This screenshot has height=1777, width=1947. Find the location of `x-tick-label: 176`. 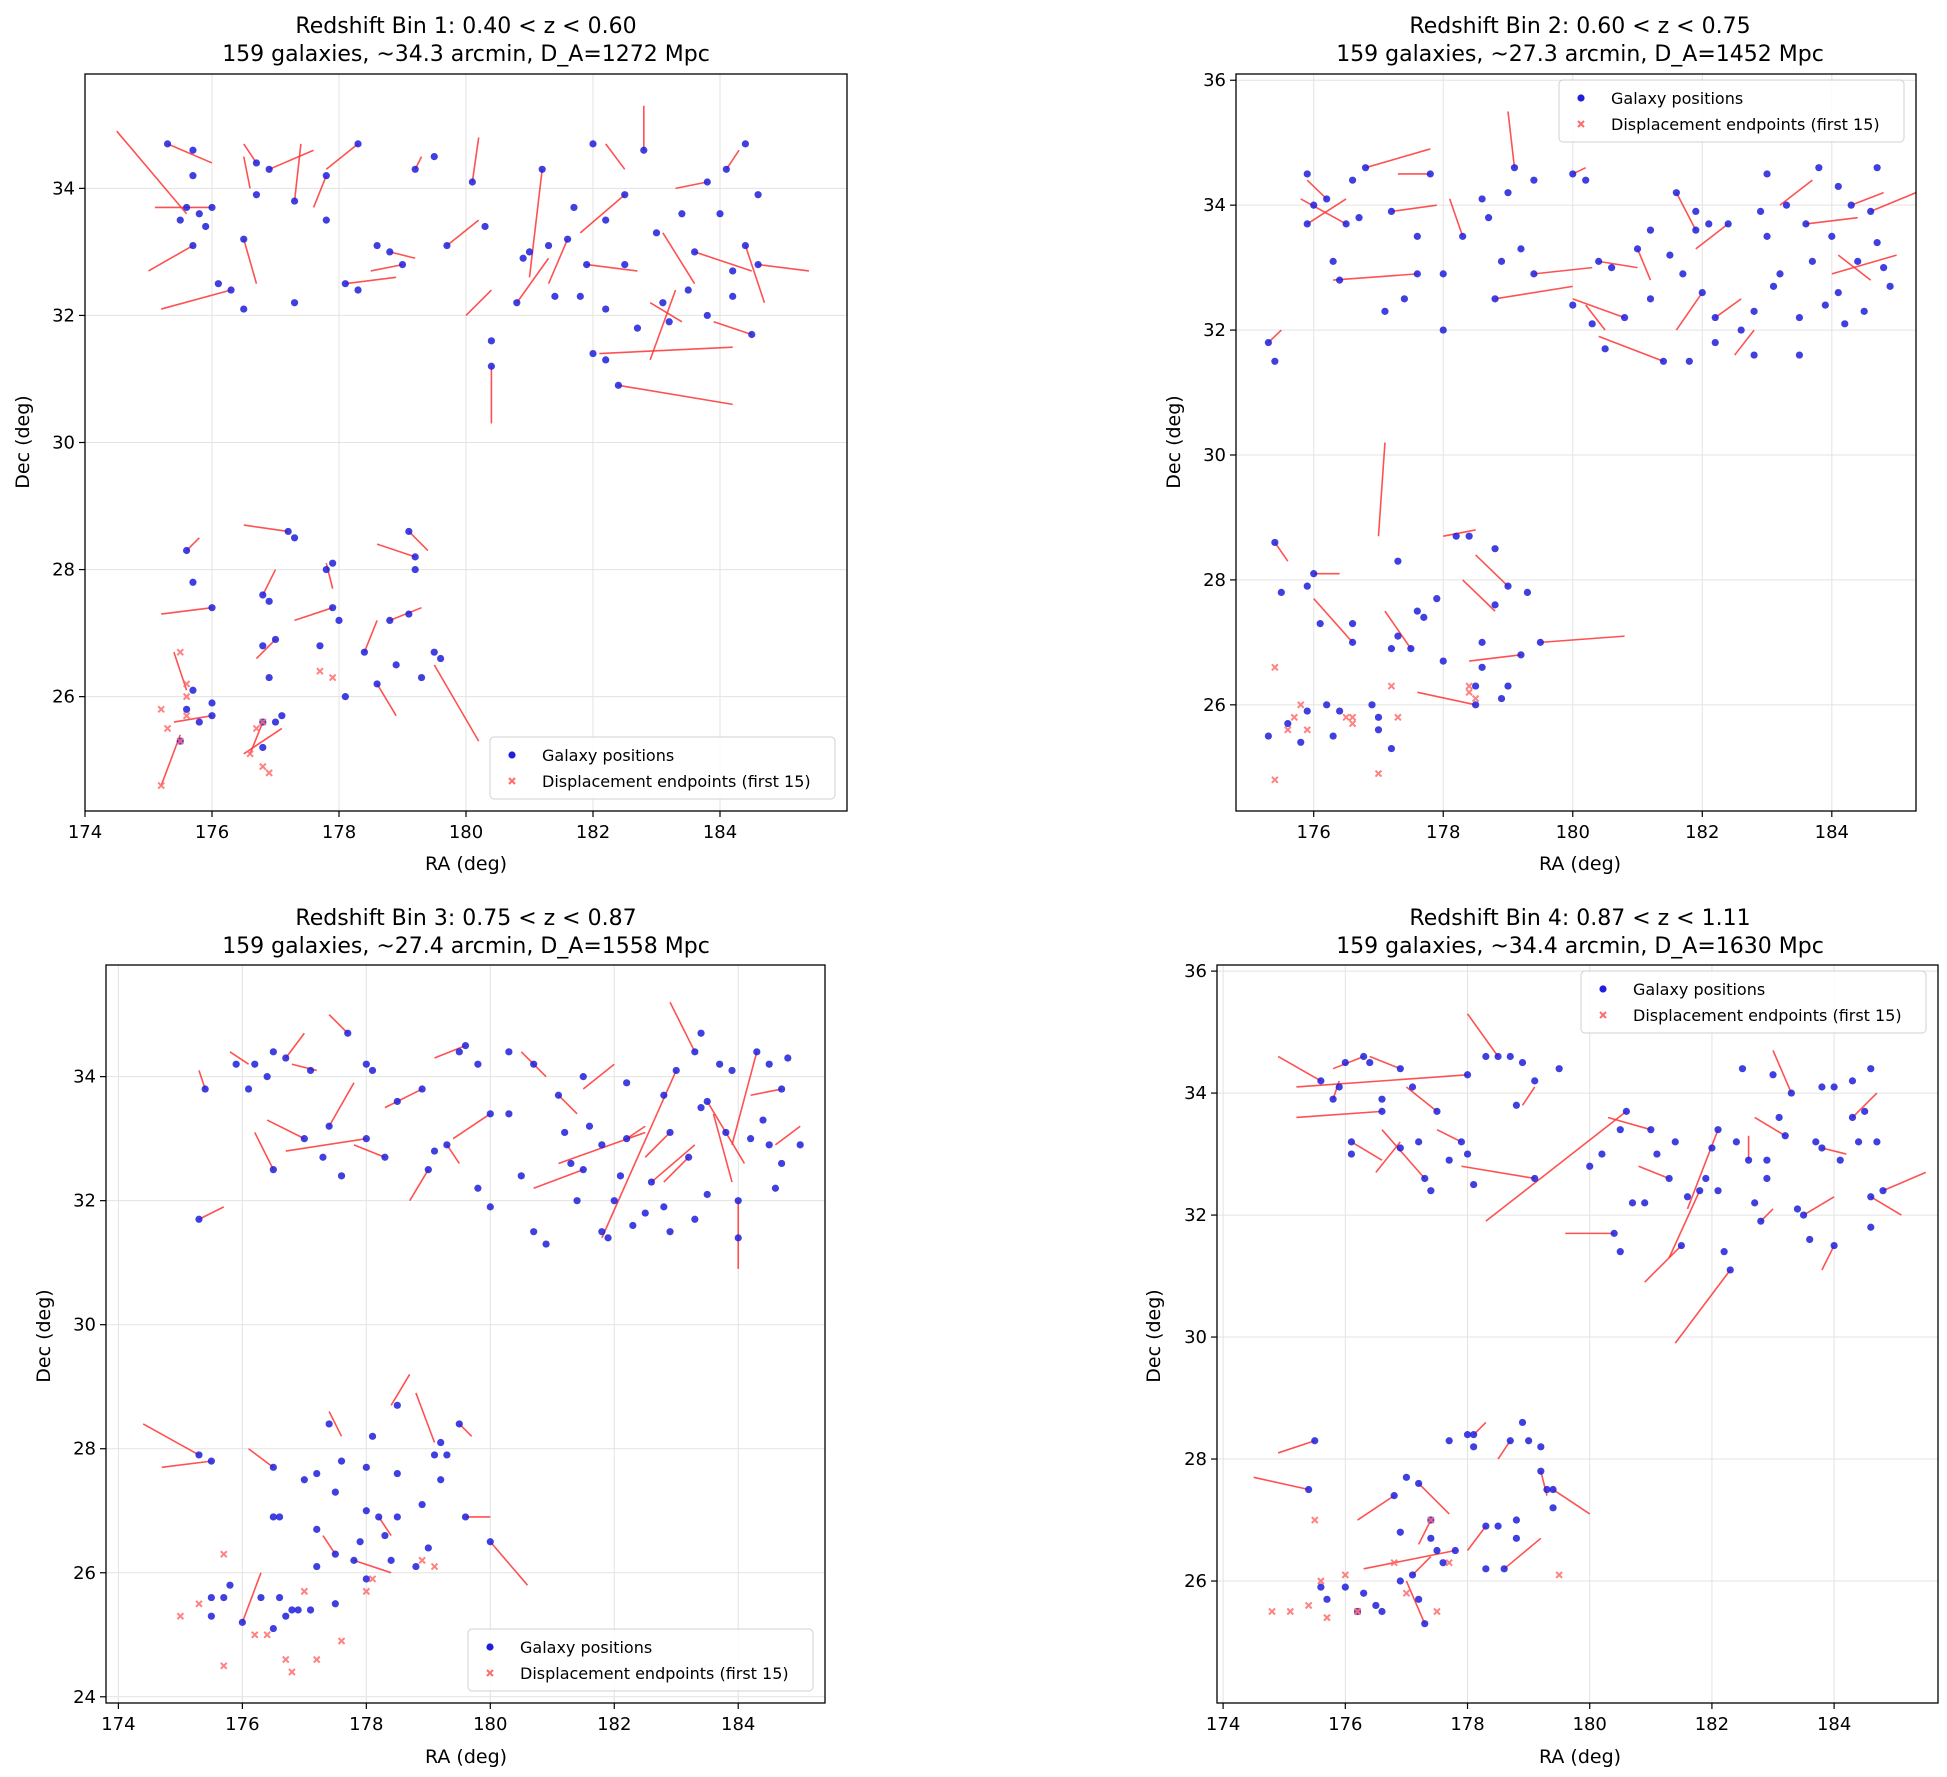

x-tick-label: 176 is located at coordinates (242, 1724).